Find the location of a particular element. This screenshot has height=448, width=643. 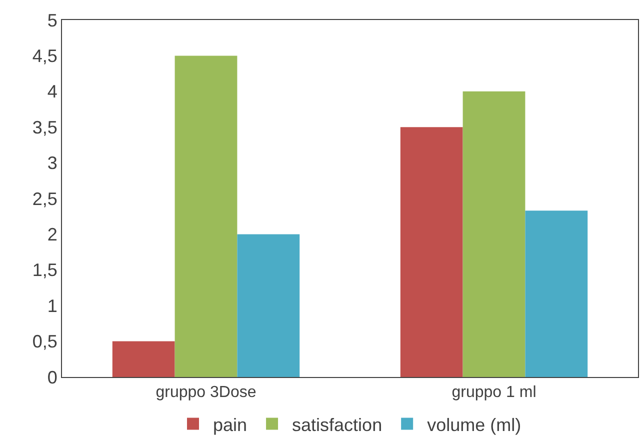

legend-label: pain is located at coordinates (230, 424).